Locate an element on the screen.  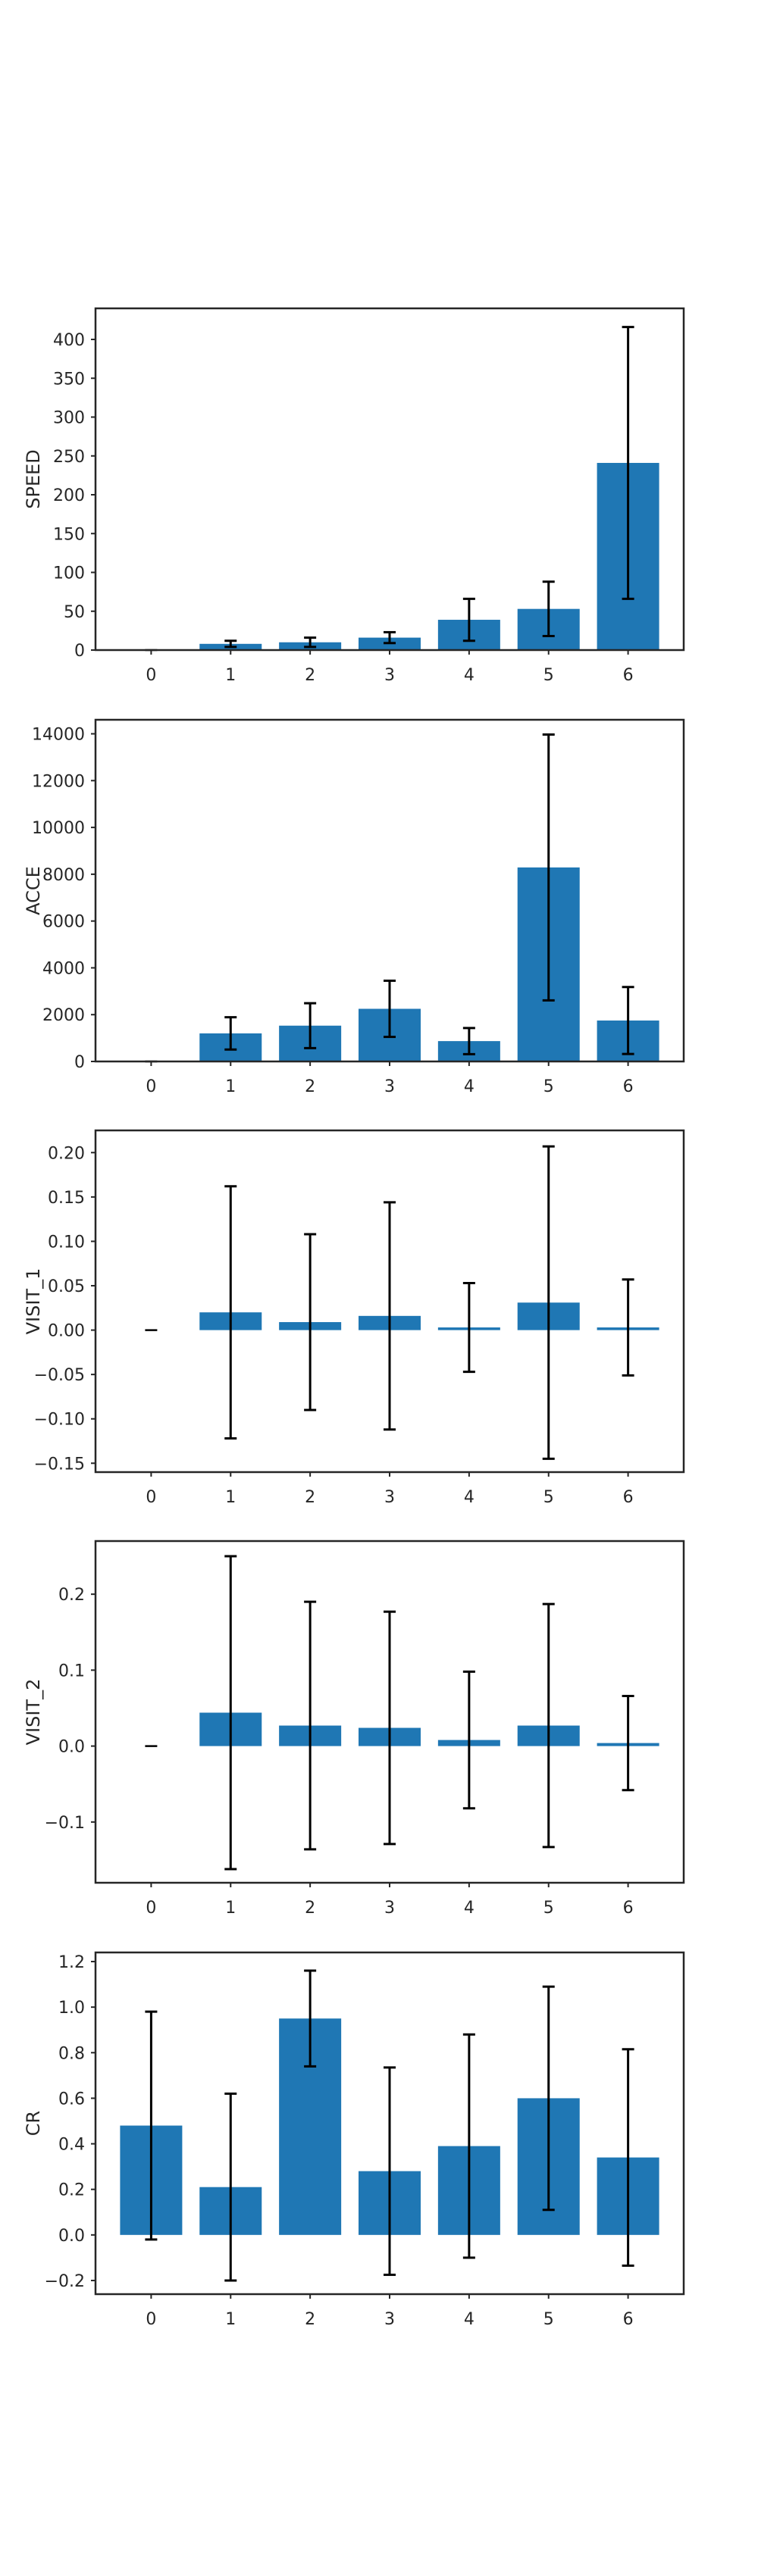
y-tick-label: 300 is located at coordinates (69, 419).